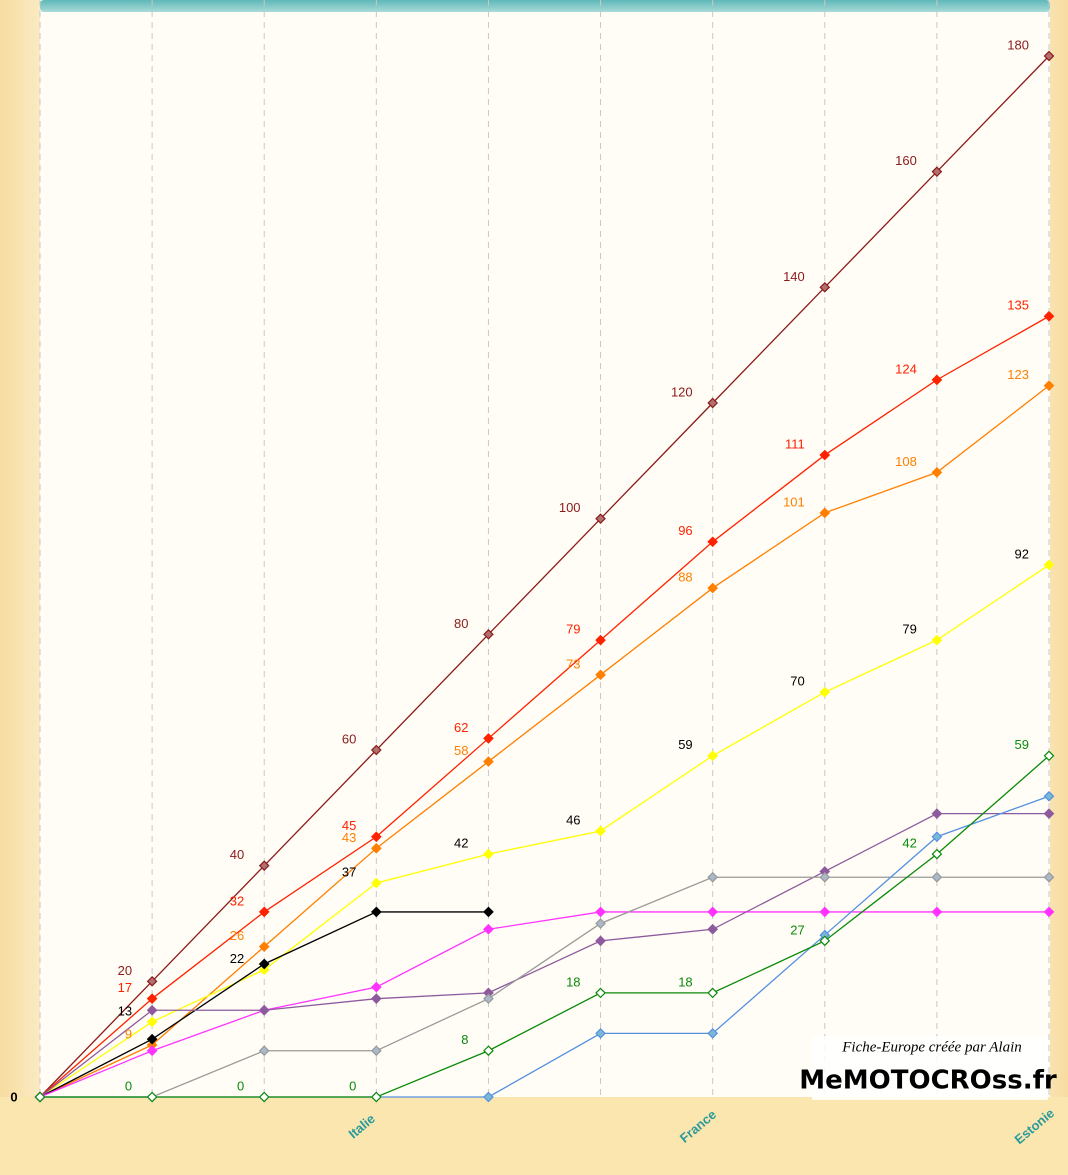 This screenshot has width=1068, height=1175. I want to click on data-label: 37, so click(349, 871).